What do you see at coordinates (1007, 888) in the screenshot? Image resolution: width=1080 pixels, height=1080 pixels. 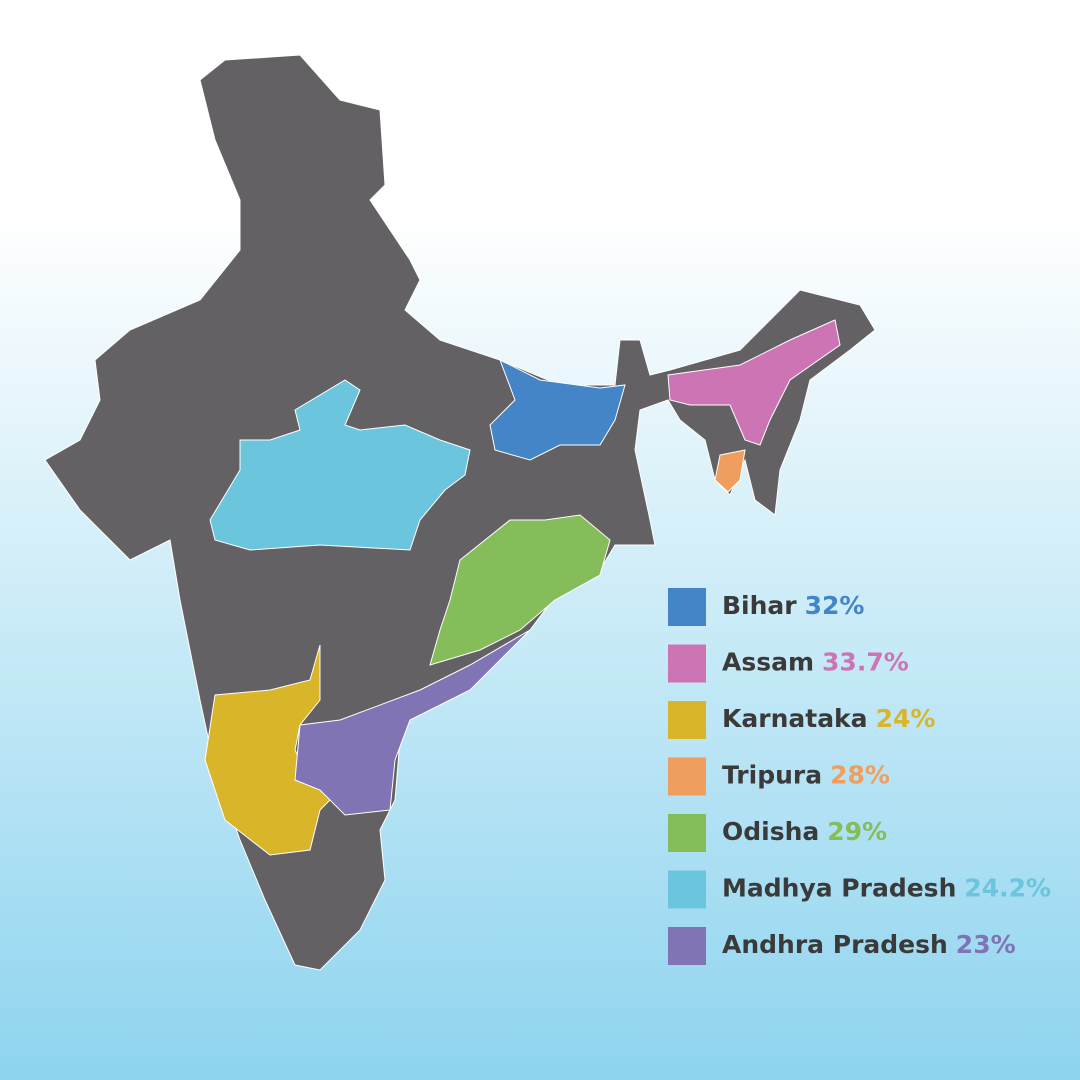 I see `state-value: 24.2%` at bounding box center [1007, 888].